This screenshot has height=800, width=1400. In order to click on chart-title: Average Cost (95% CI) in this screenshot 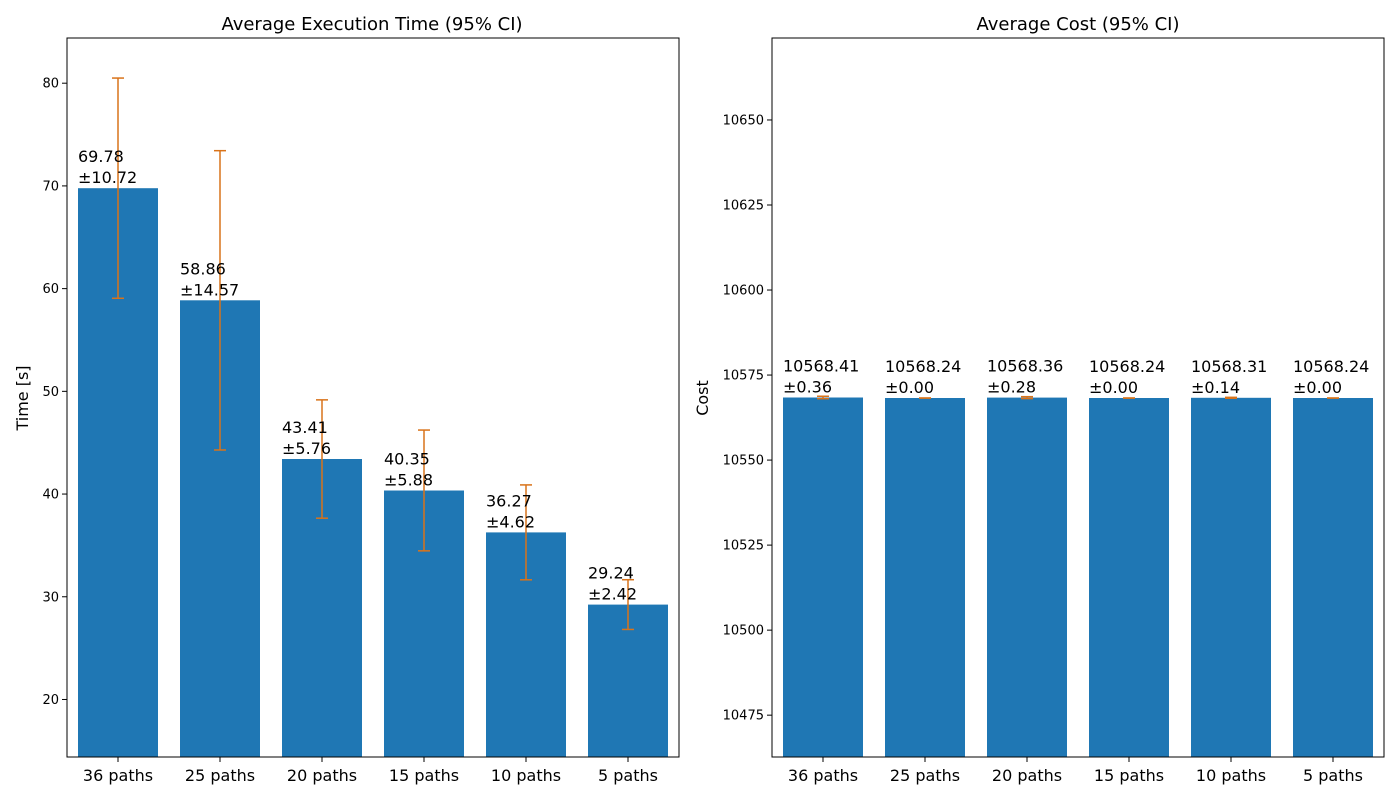, I will do `click(1077, 24)`.